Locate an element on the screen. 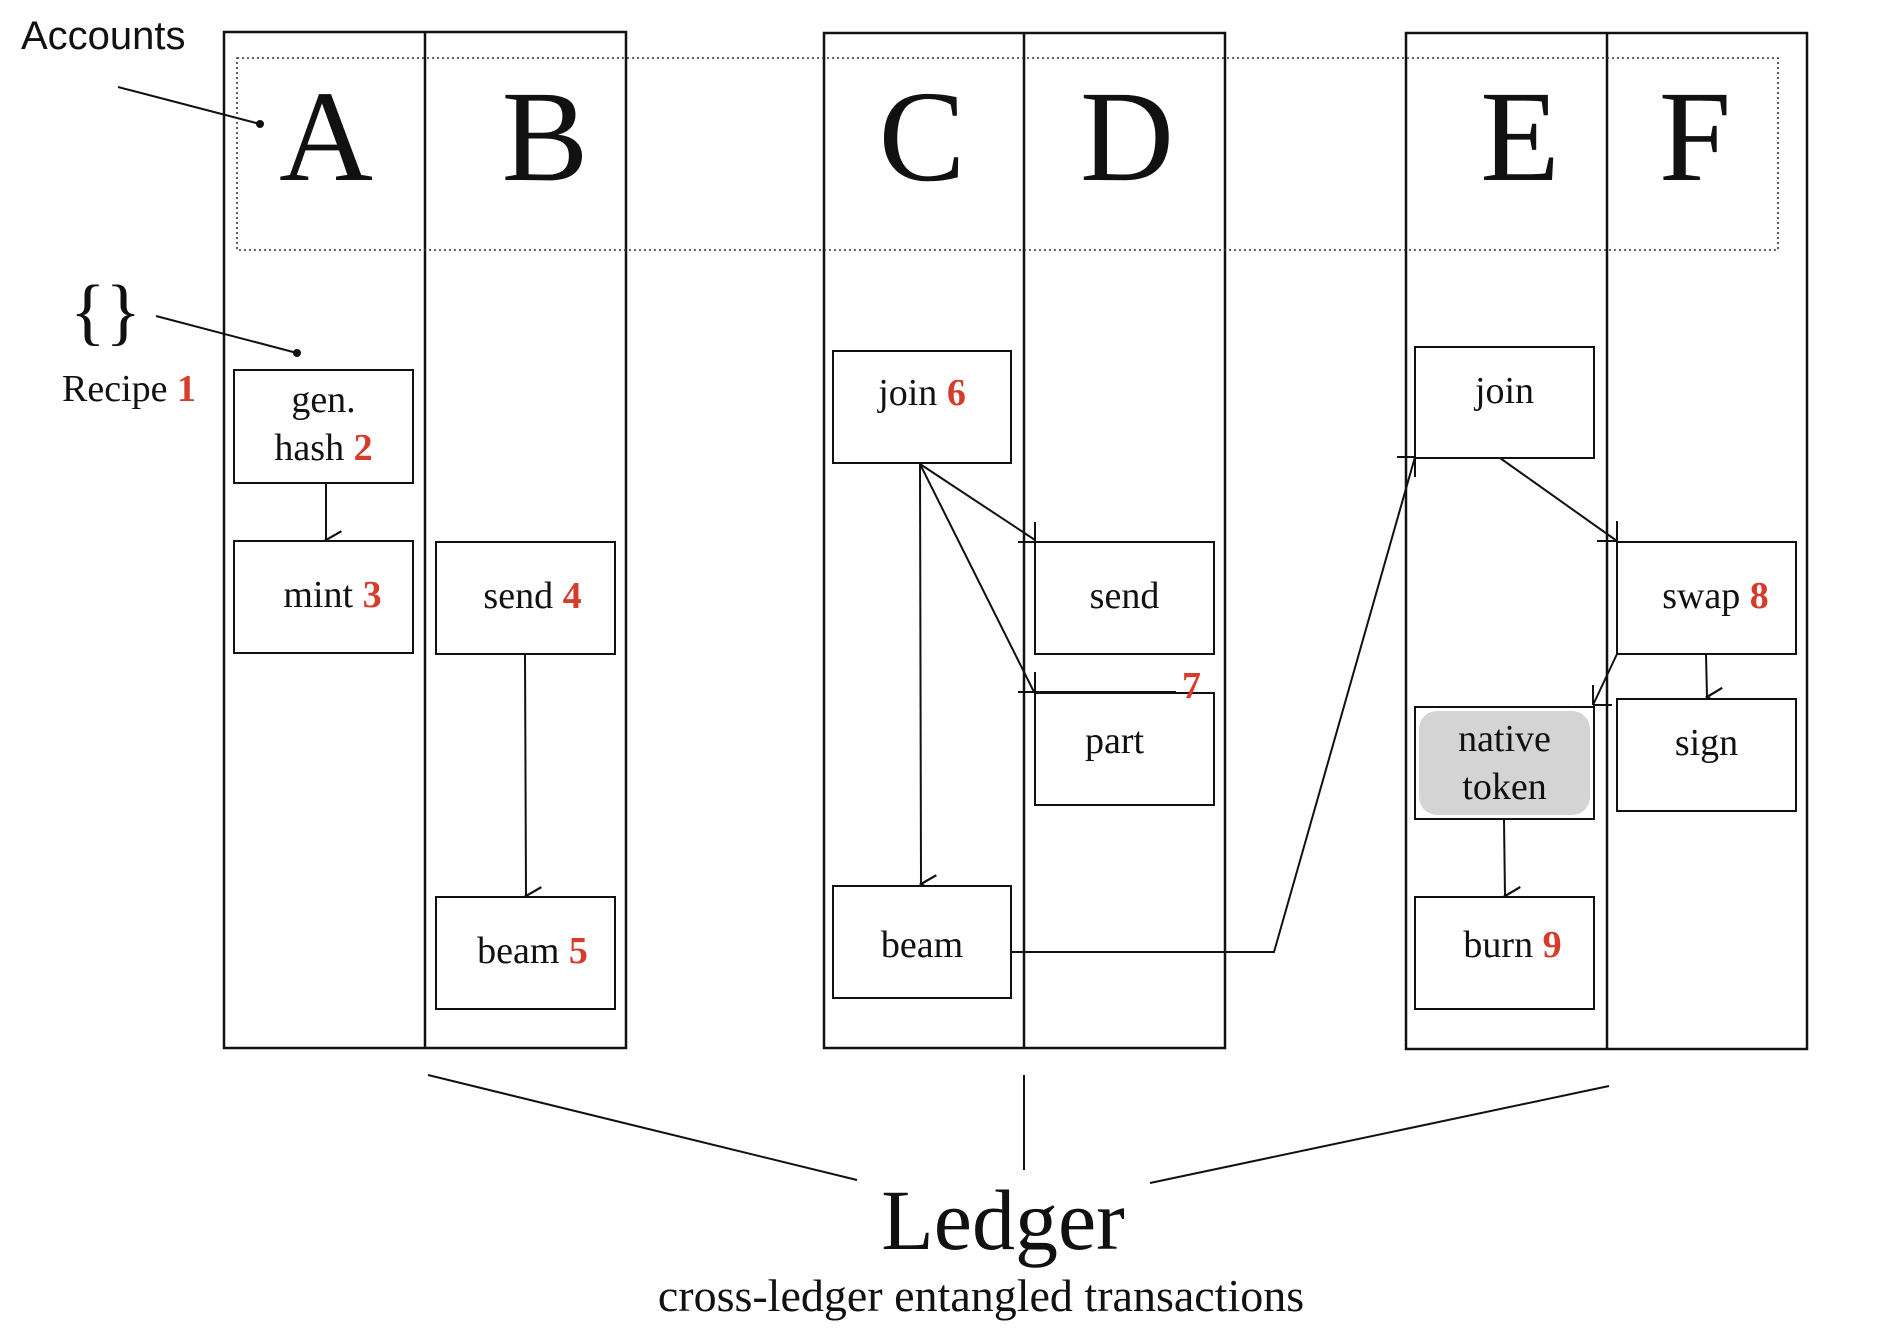  recipe-pointer is located at coordinates (226, 334).